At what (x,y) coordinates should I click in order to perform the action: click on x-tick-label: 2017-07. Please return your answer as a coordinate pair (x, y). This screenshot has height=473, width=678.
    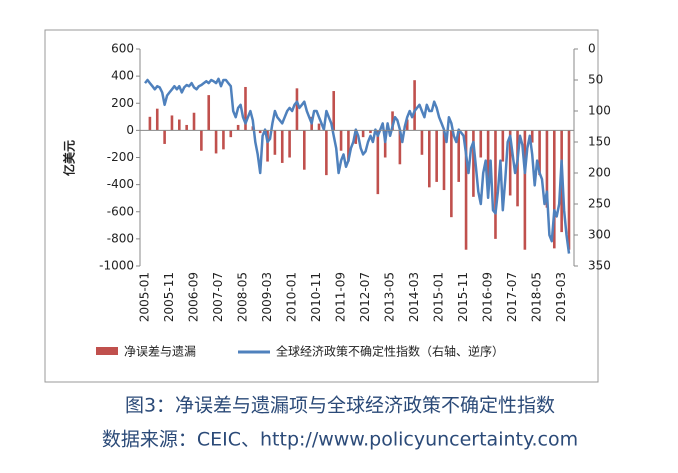
    Looking at the image, I should click on (512, 297).